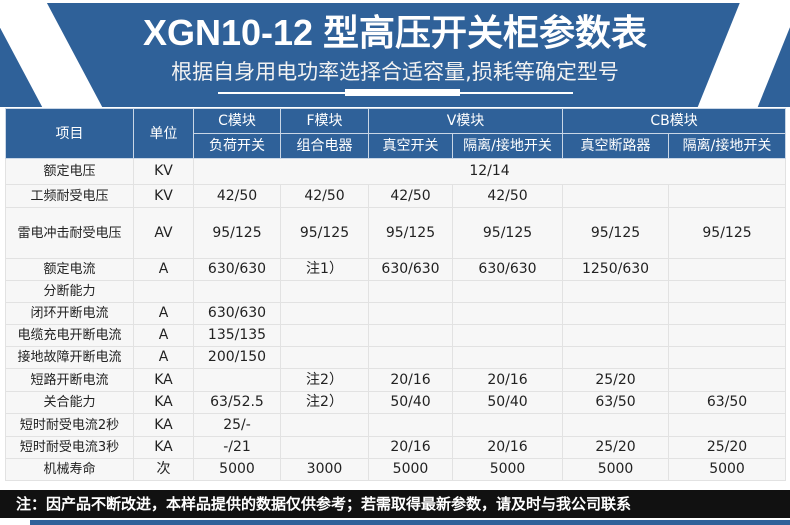 Image resolution: width=790 pixels, height=525 pixels. I want to click on row-item: 雷电冲击耐受电压, so click(69, 233).